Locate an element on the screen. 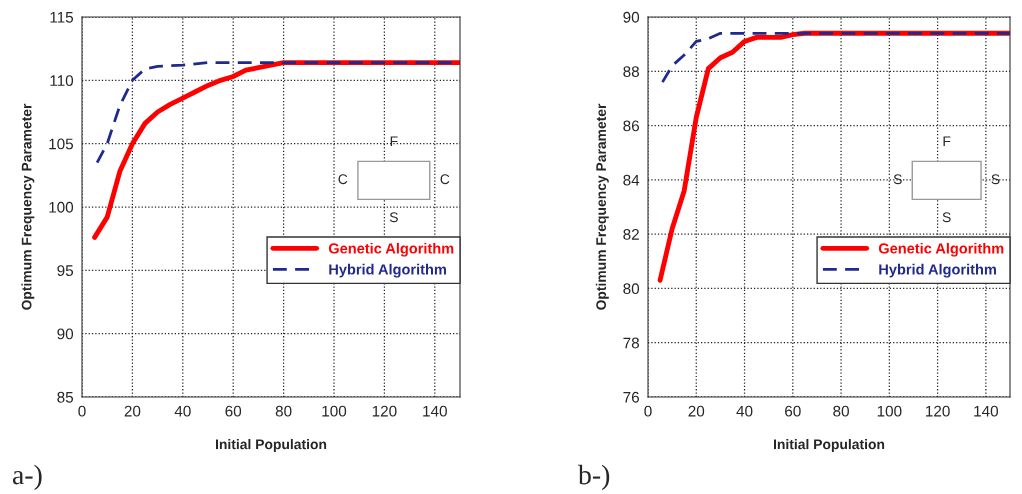 The height and width of the screenshot is (494, 1022). y-tick-label: 85 is located at coordinates (65, 397).